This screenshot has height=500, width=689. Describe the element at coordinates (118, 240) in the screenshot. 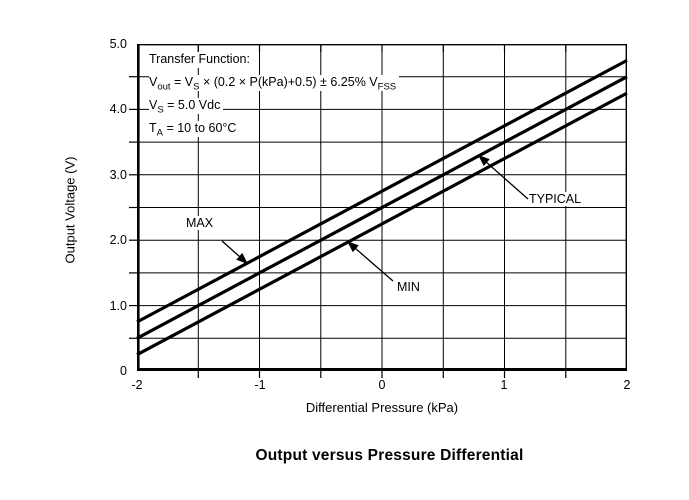

I see `y-tick-label-2: 2.0` at that location.